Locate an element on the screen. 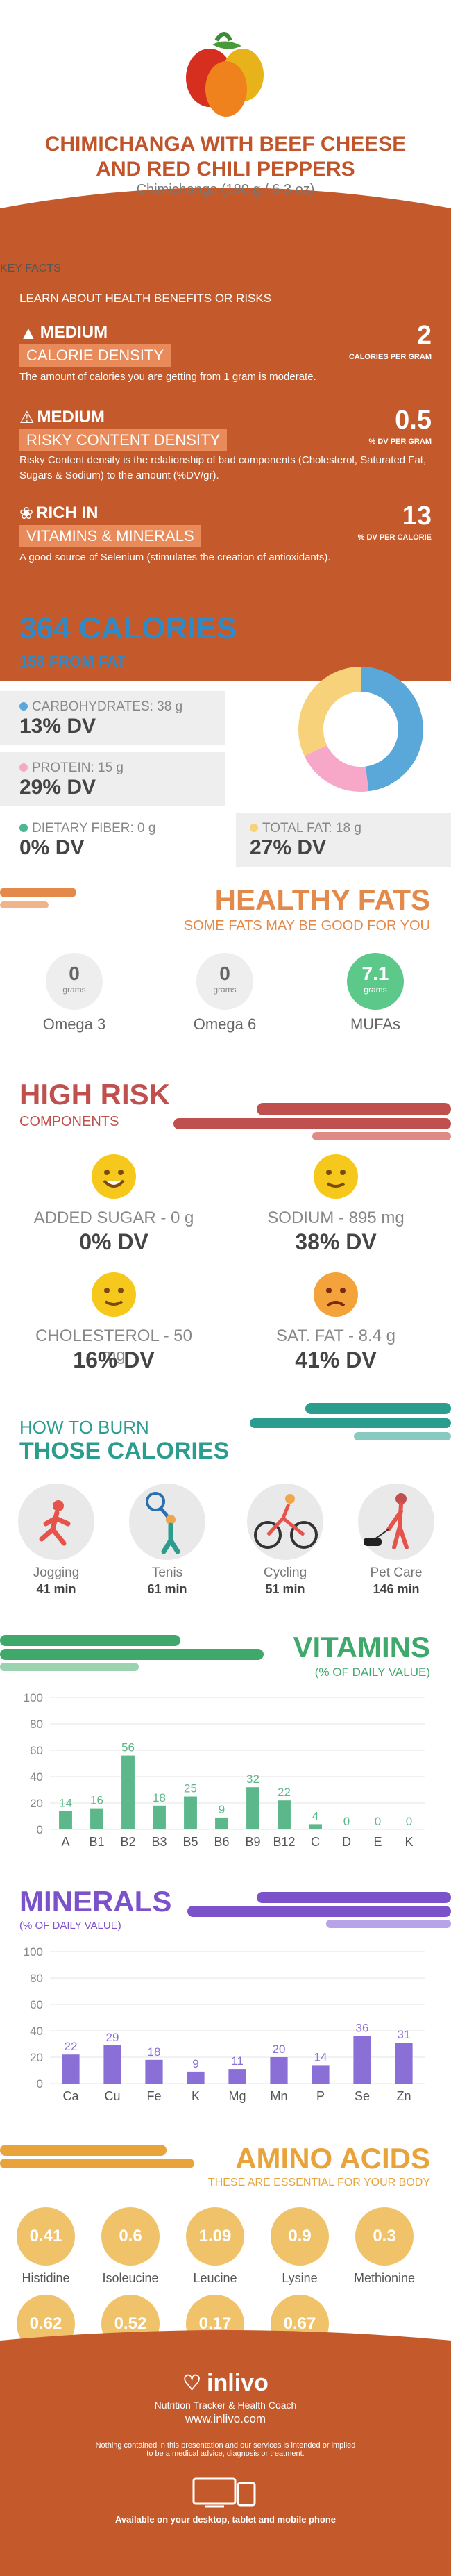 The width and height of the screenshot is (451, 2576). activity-label: Jogging is located at coordinates (56, 1572).